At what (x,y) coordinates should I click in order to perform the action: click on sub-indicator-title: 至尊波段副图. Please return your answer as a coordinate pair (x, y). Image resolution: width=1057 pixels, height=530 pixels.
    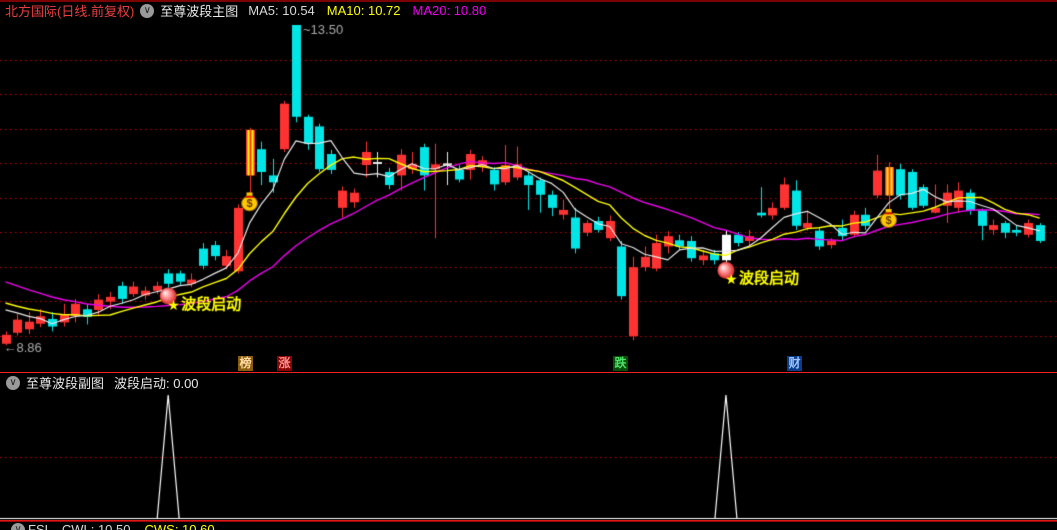
    Looking at the image, I should click on (65, 383).